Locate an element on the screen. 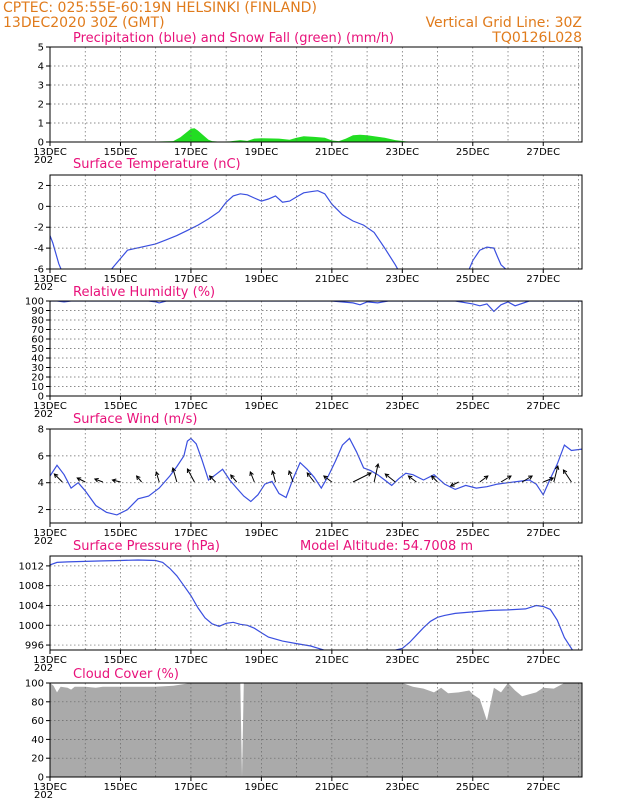  pressure-ytick-label: 996 is located at coordinates (34, 646).